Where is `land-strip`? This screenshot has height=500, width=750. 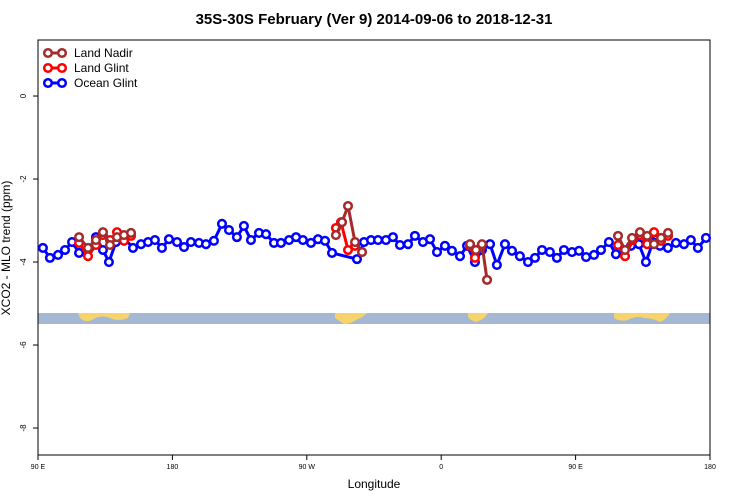 land-strip is located at coordinates (374, 318).